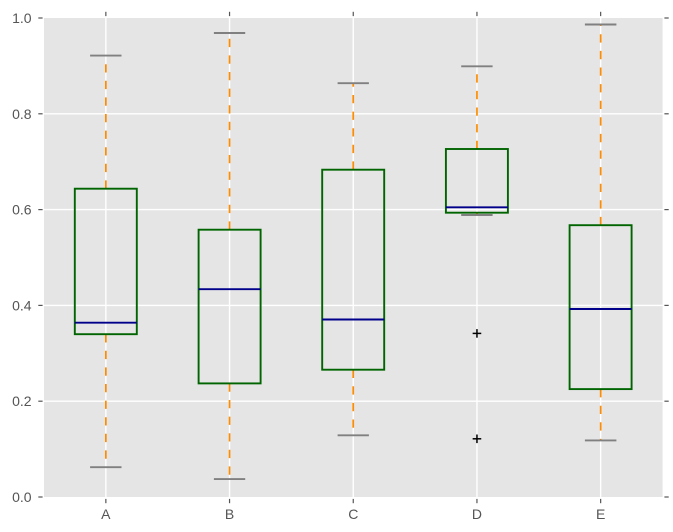  What do you see at coordinates (229, 514) in the screenshot?
I see `svg-text: B` at bounding box center [229, 514].